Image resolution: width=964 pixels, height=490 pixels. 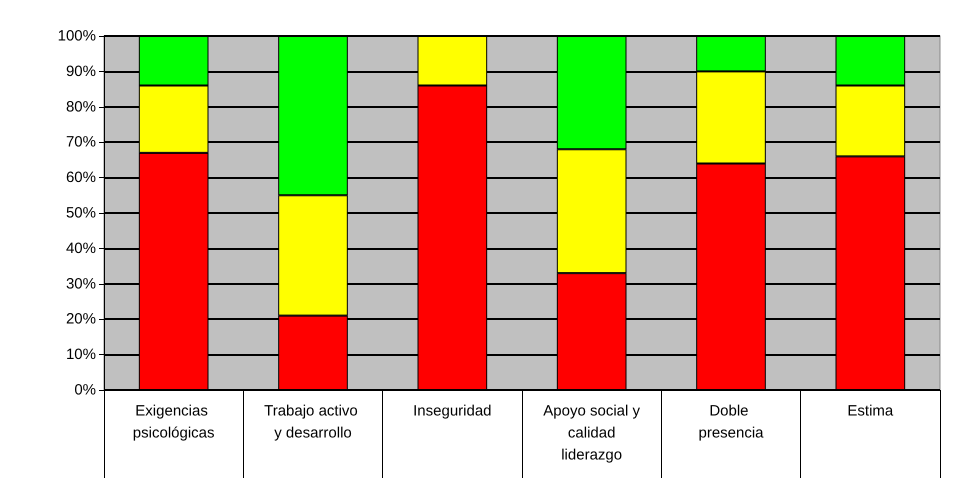 I want to click on x-tick-label: Apoyo social y calidad liderazgo, so click(x=592, y=433).